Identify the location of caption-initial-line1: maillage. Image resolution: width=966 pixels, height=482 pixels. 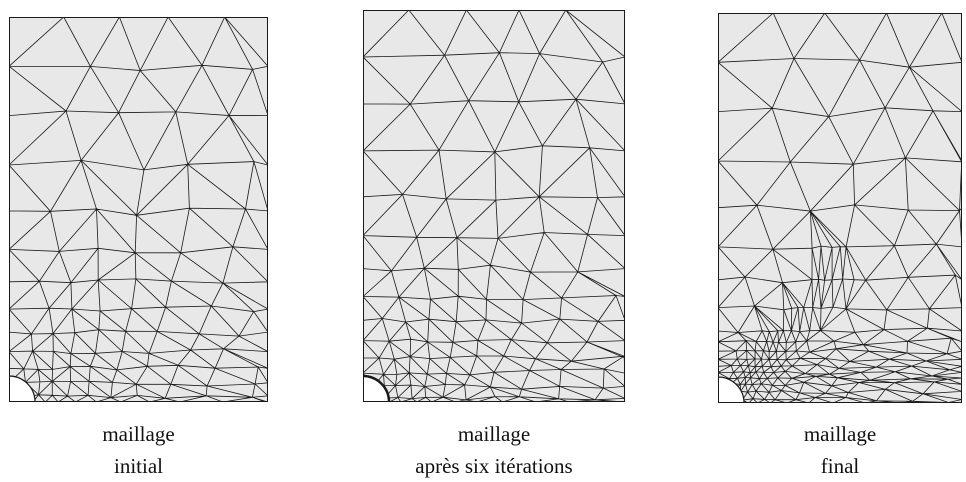
(138, 434).